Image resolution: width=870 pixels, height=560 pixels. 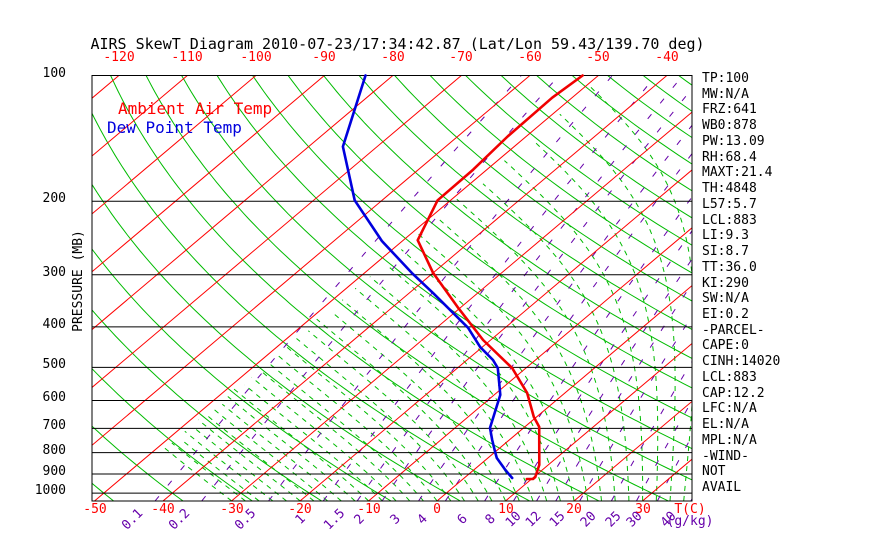 What do you see at coordinates (54, 397) in the screenshot?
I see `pressure-tick-label: 600` at bounding box center [54, 397].